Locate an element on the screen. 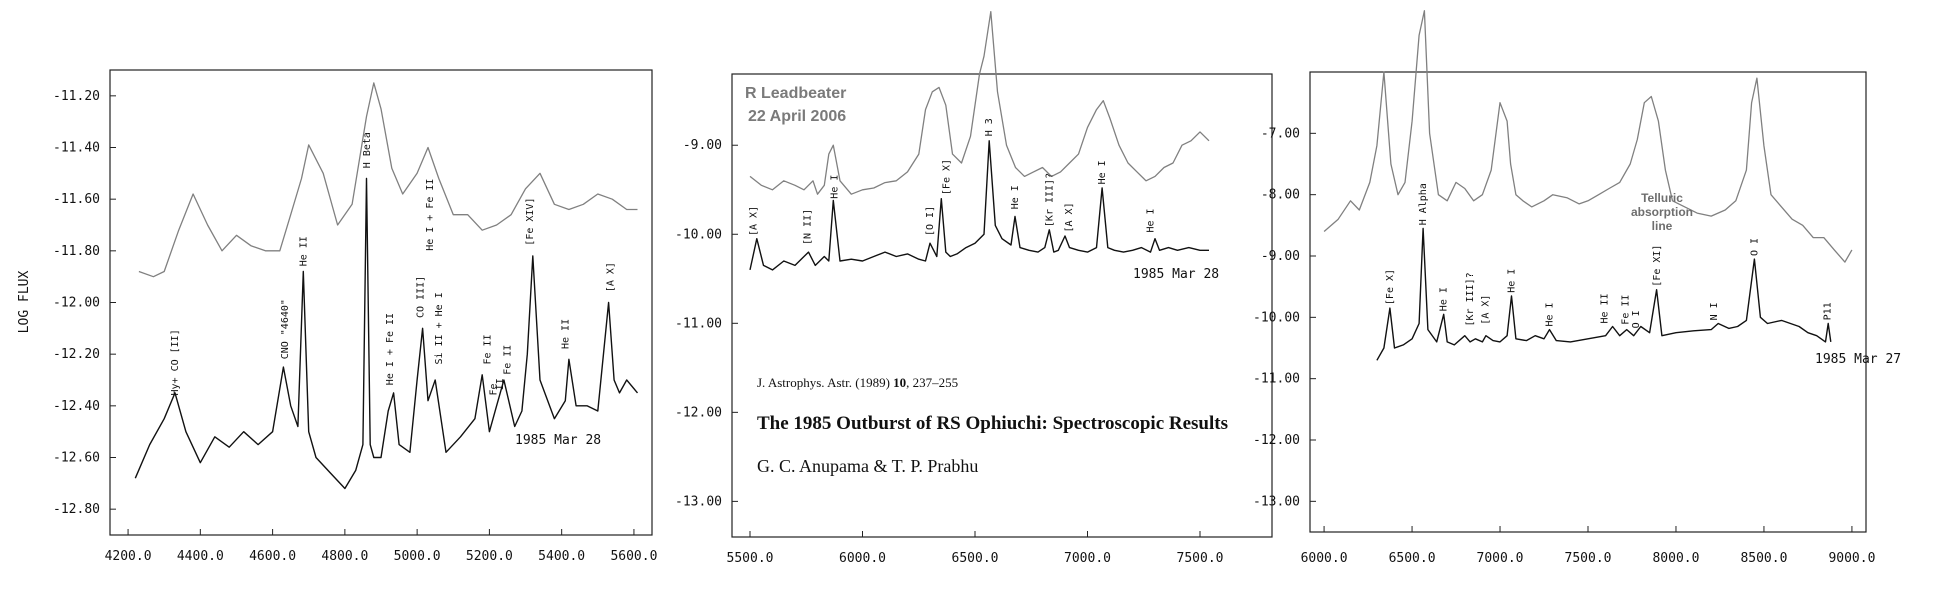  x-tick-label: 4400.0 is located at coordinates (200, 556).